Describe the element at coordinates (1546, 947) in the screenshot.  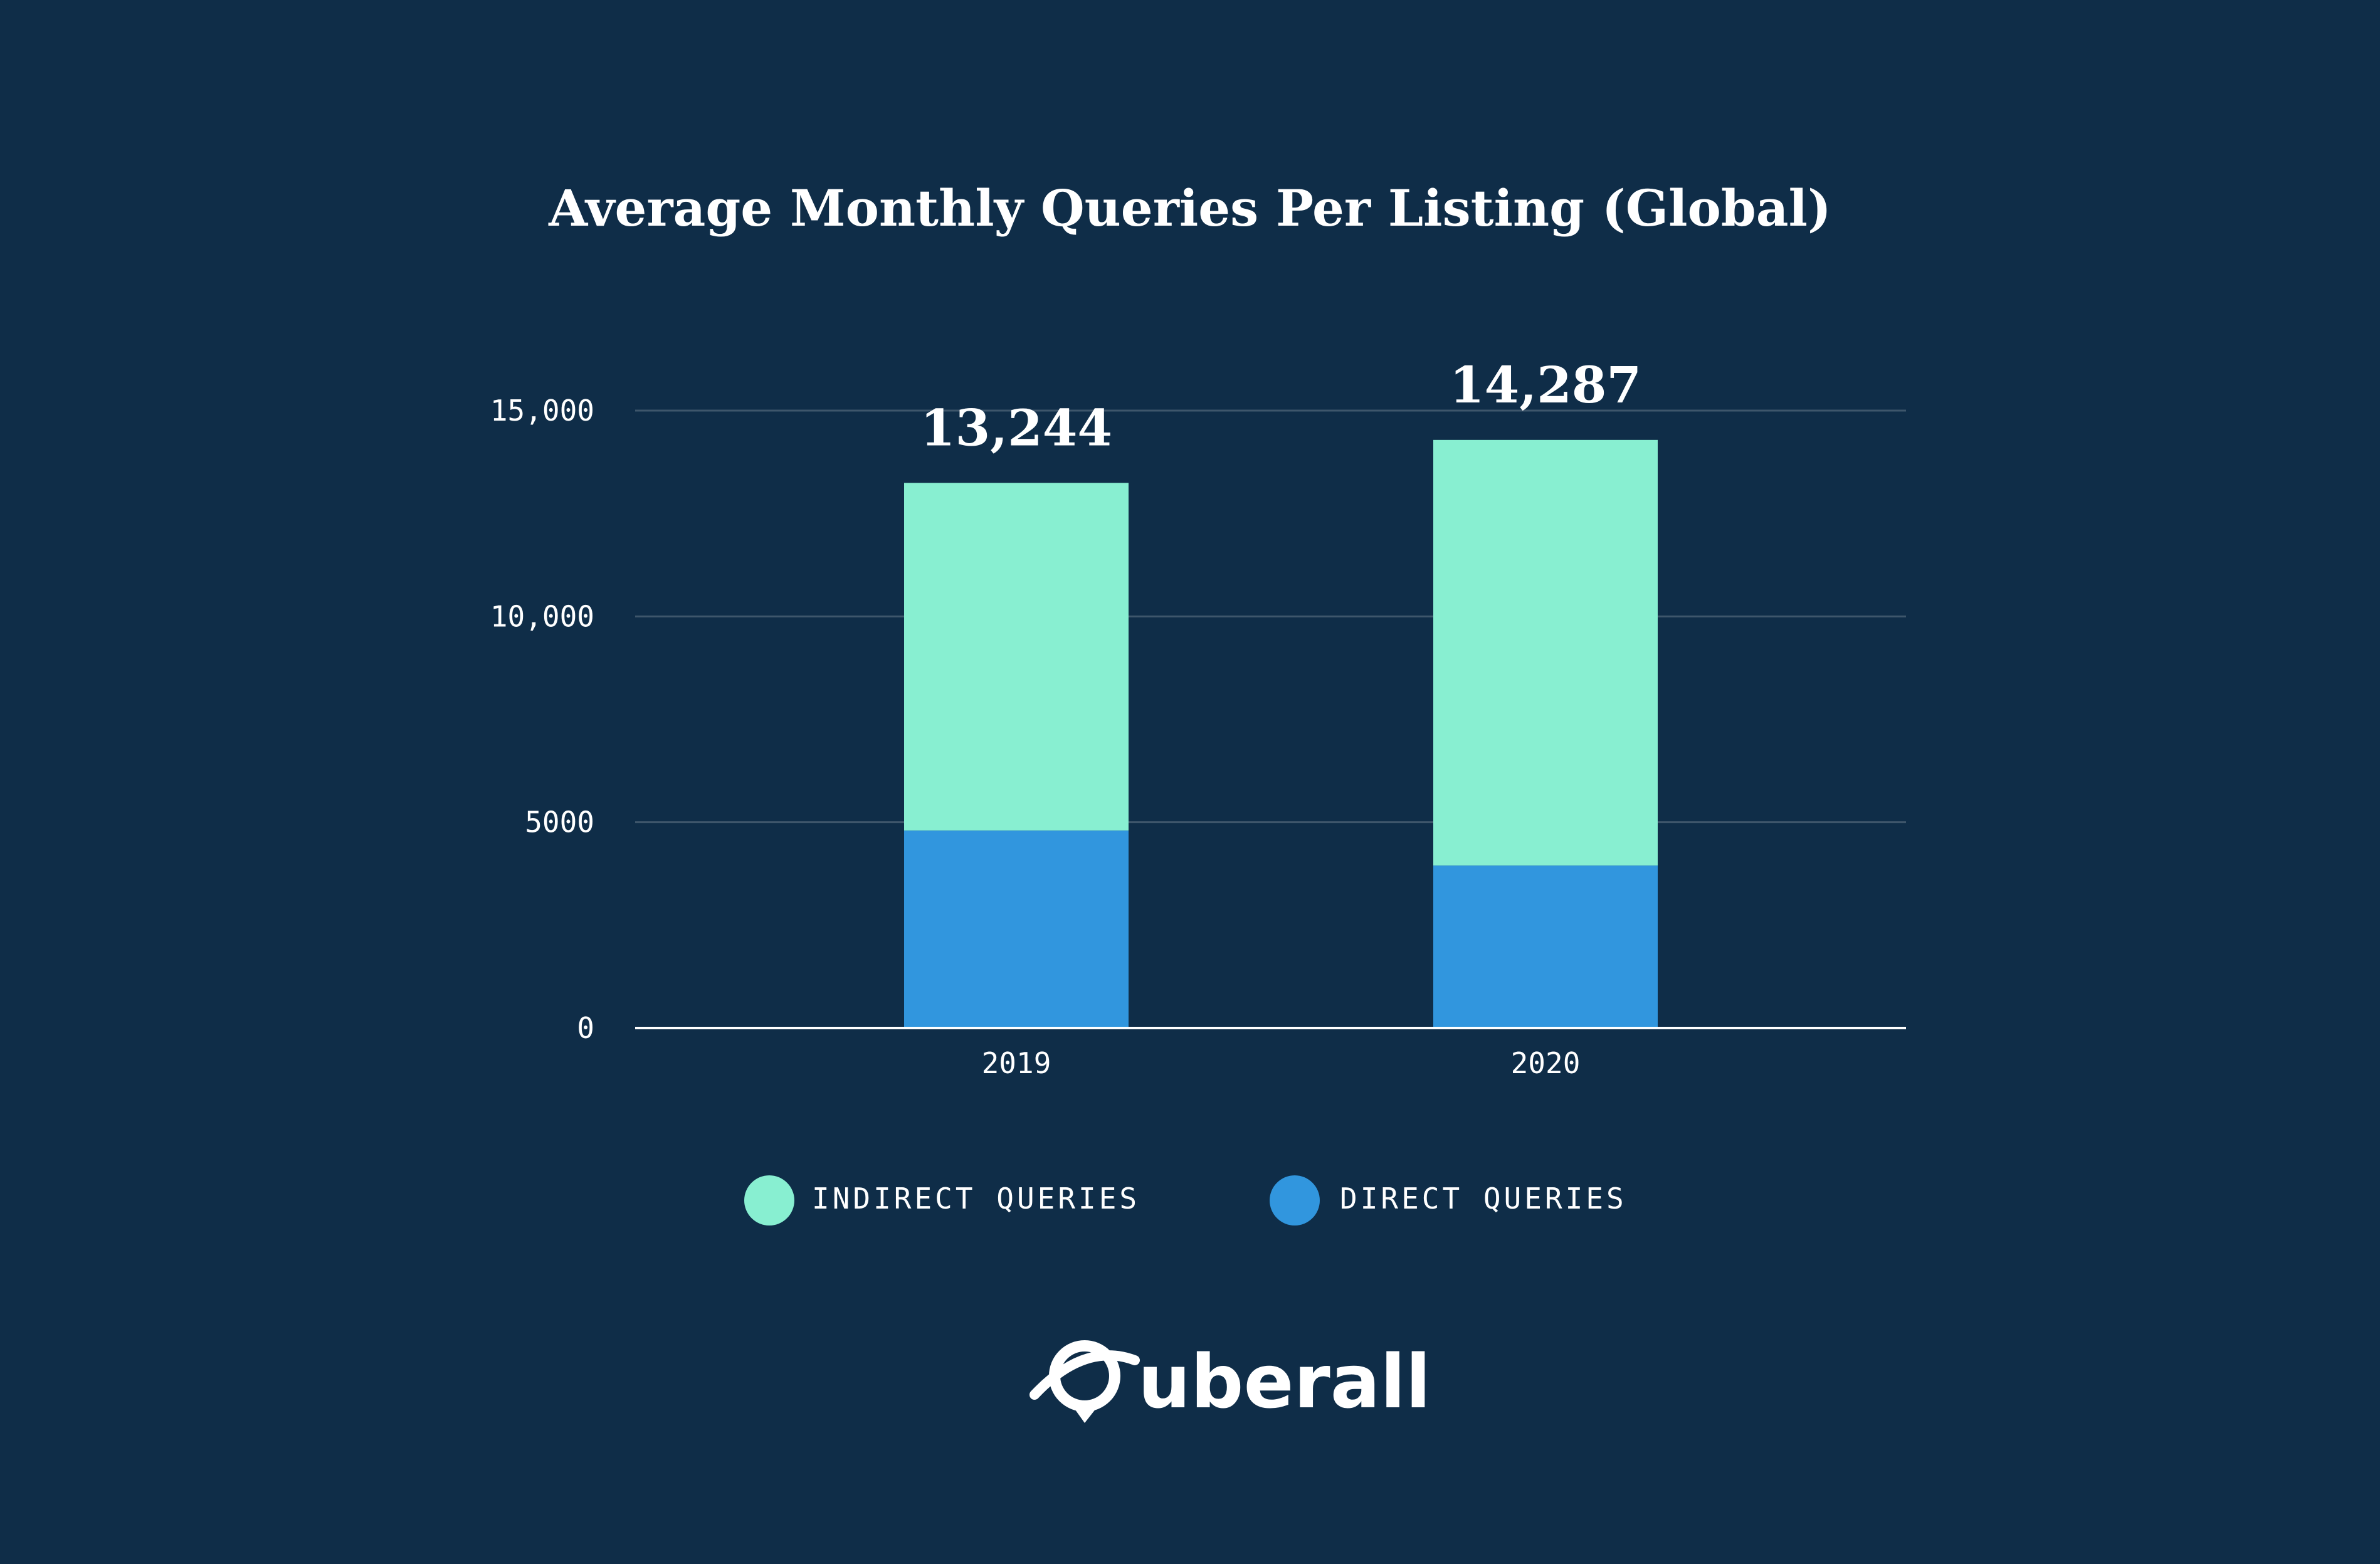
I see `bar-2020-direct-queries` at that location.